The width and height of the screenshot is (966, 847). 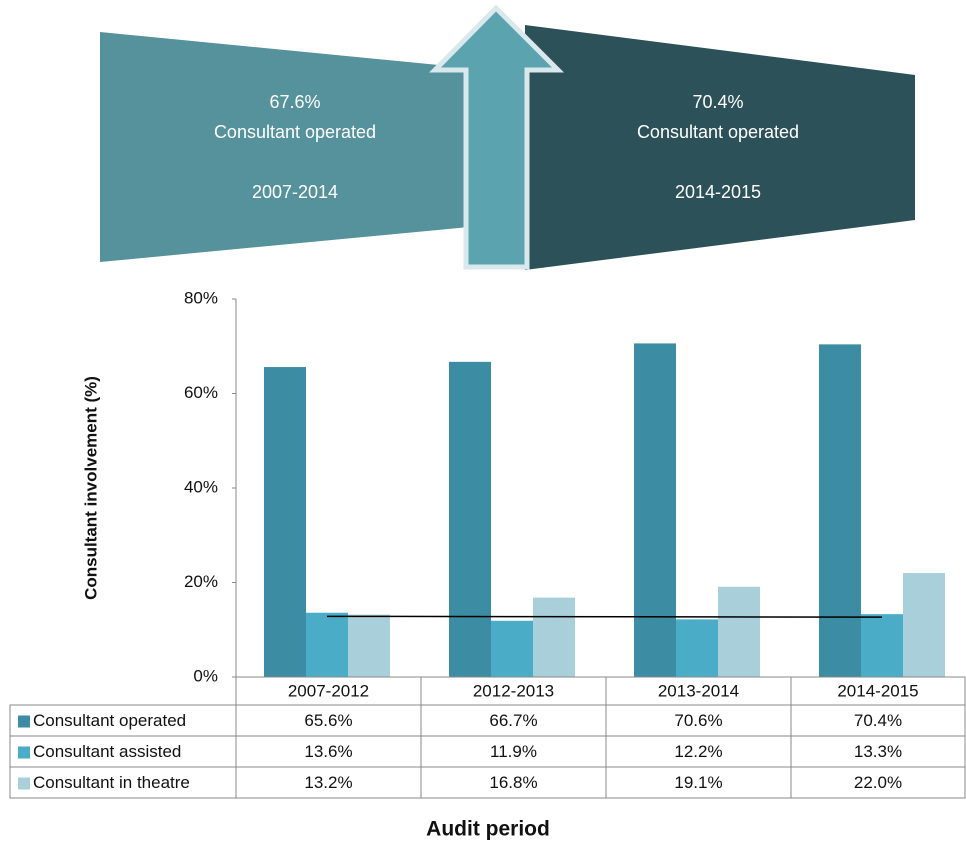 What do you see at coordinates (698, 751) in the screenshot?
I see `value-label: 12.2%` at bounding box center [698, 751].